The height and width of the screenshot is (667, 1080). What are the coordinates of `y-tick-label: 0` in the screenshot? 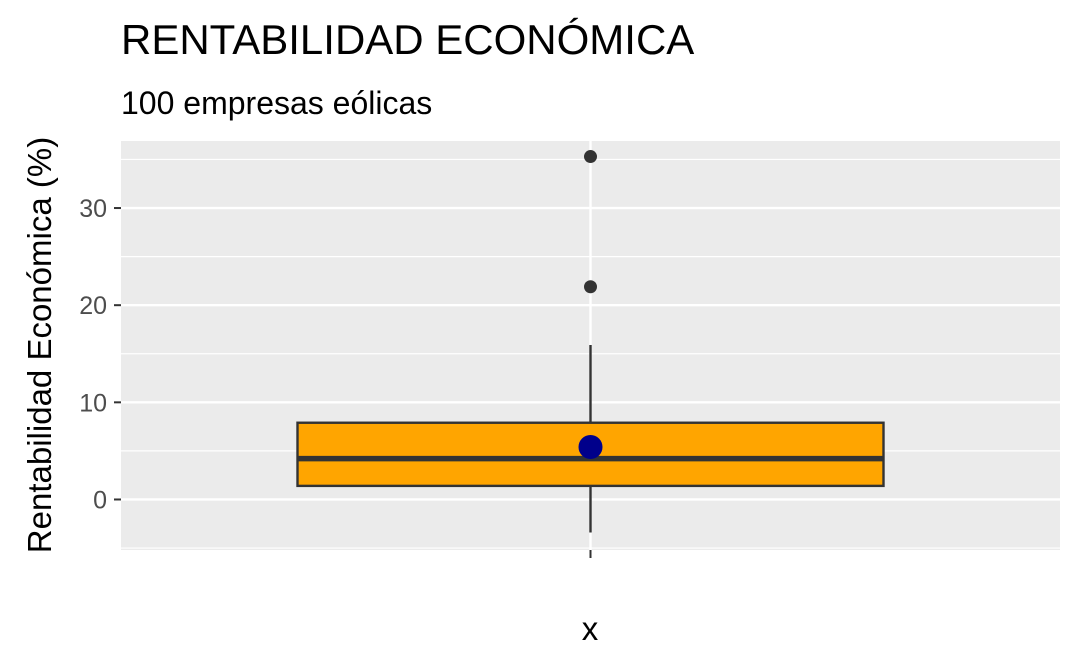 It's located at (100, 500).